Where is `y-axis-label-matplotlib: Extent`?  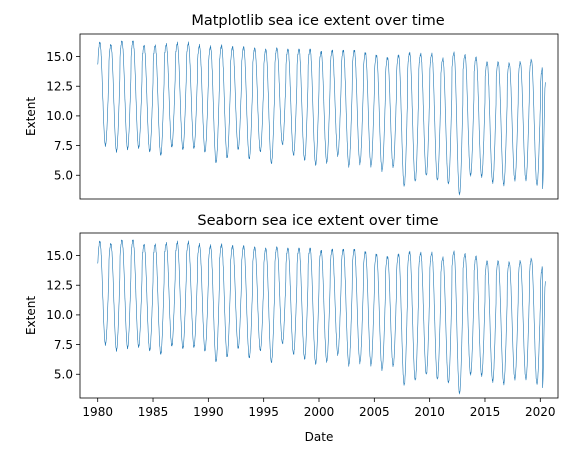
y-axis-label-matplotlib: Extent is located at coordinates (31, 116).